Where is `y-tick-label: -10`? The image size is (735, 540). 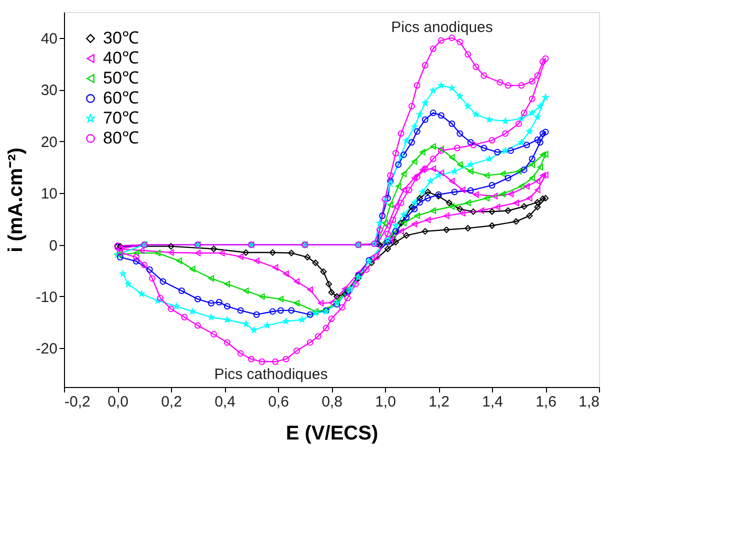
y-tick-label: -10 is located at coordinates (47, 297).